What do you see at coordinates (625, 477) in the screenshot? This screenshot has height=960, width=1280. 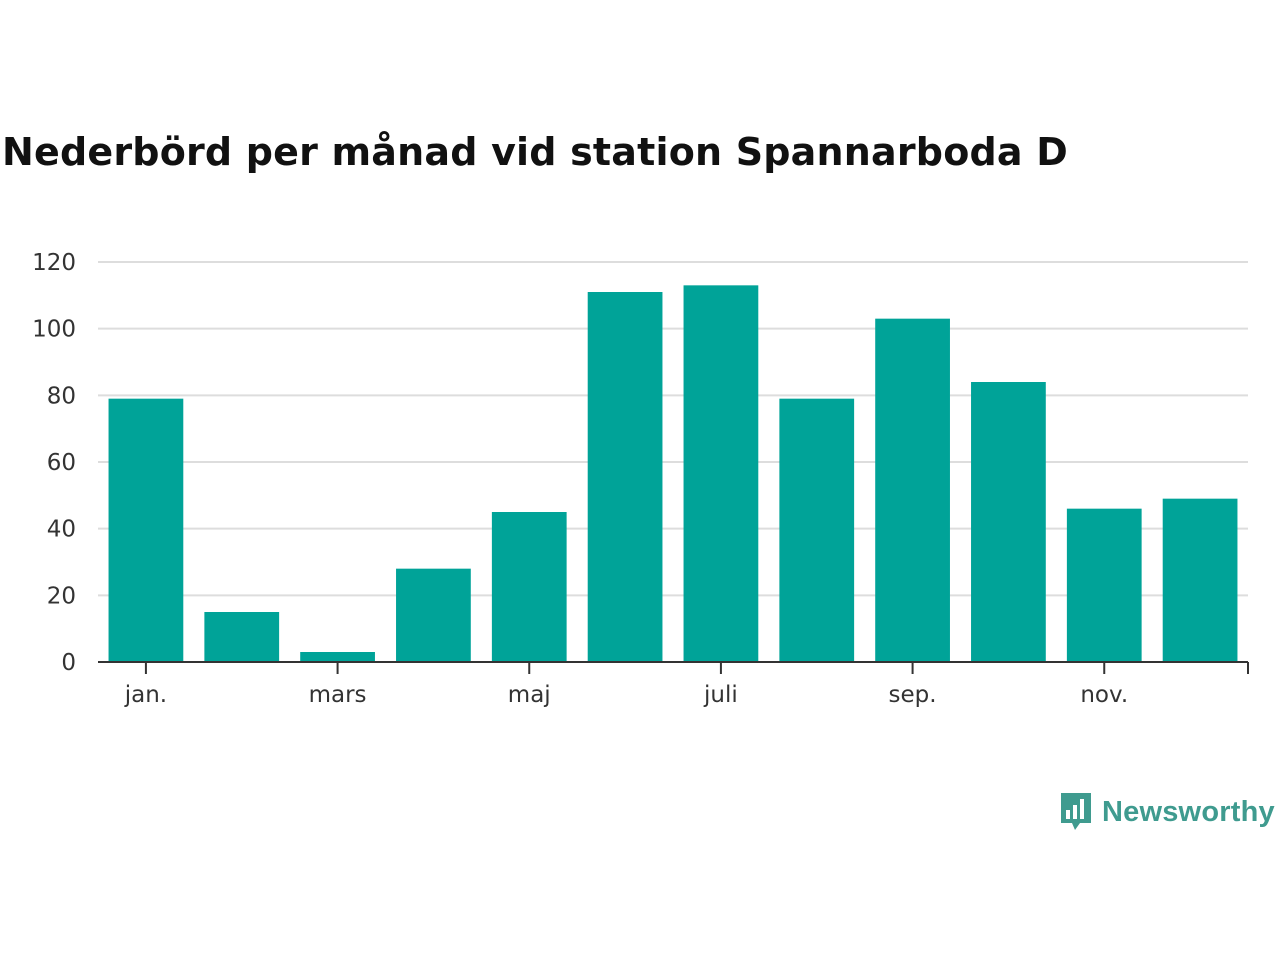 I see `bar-juni` at bounding box center [625, 477].